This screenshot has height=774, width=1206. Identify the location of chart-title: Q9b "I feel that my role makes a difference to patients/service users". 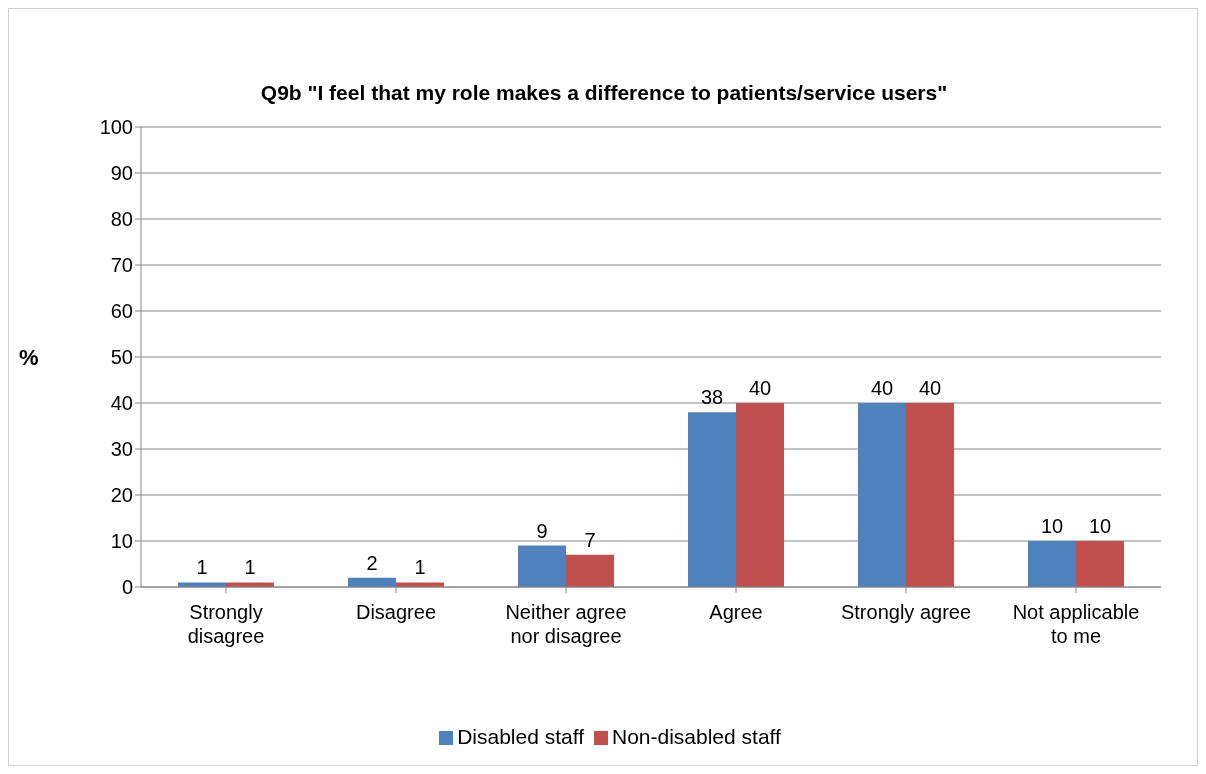
(604, 93).